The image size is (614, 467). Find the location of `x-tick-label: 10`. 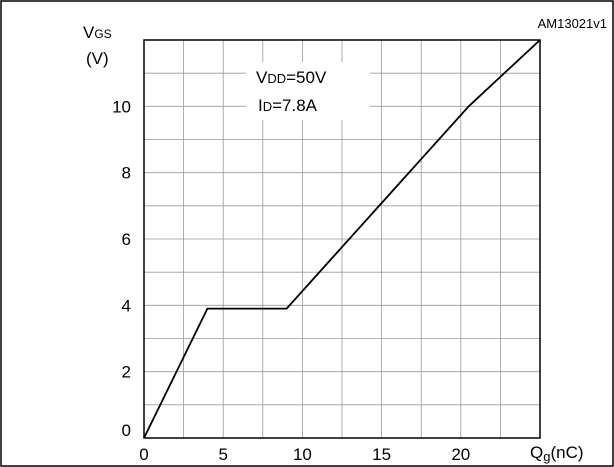

x-tick-label: 10 is located at coordinates (302, 454).